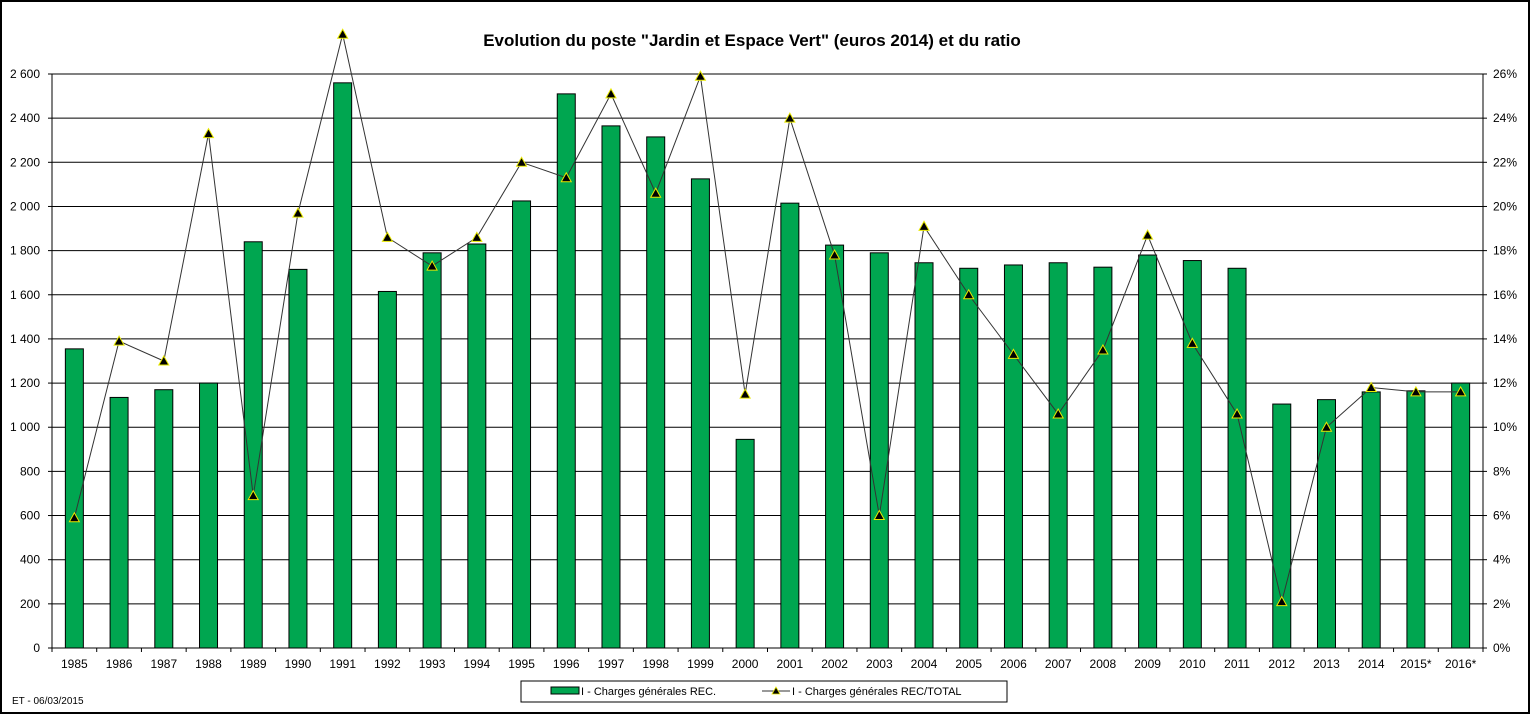  What do you see at coordinates (25, 118) in the screenshot?
I see `left-tick-label: 2 400` at bounding box center [25, 118].